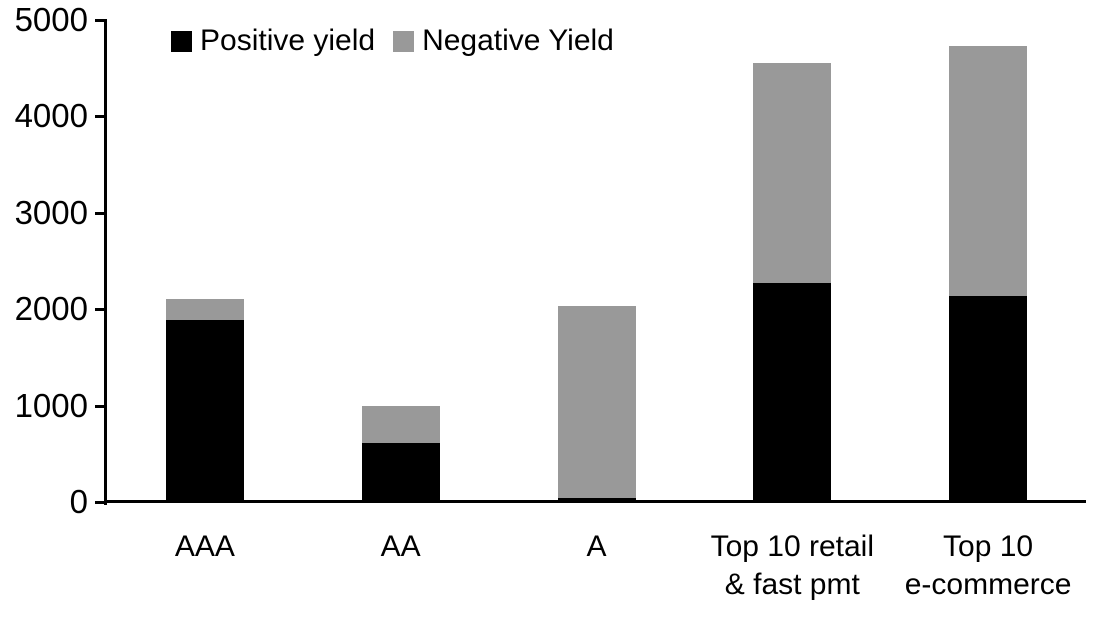  What do you see at coordinates (105, 262) in the screenshot?
I see `y-axis-line` at bounding box center [105, 262].